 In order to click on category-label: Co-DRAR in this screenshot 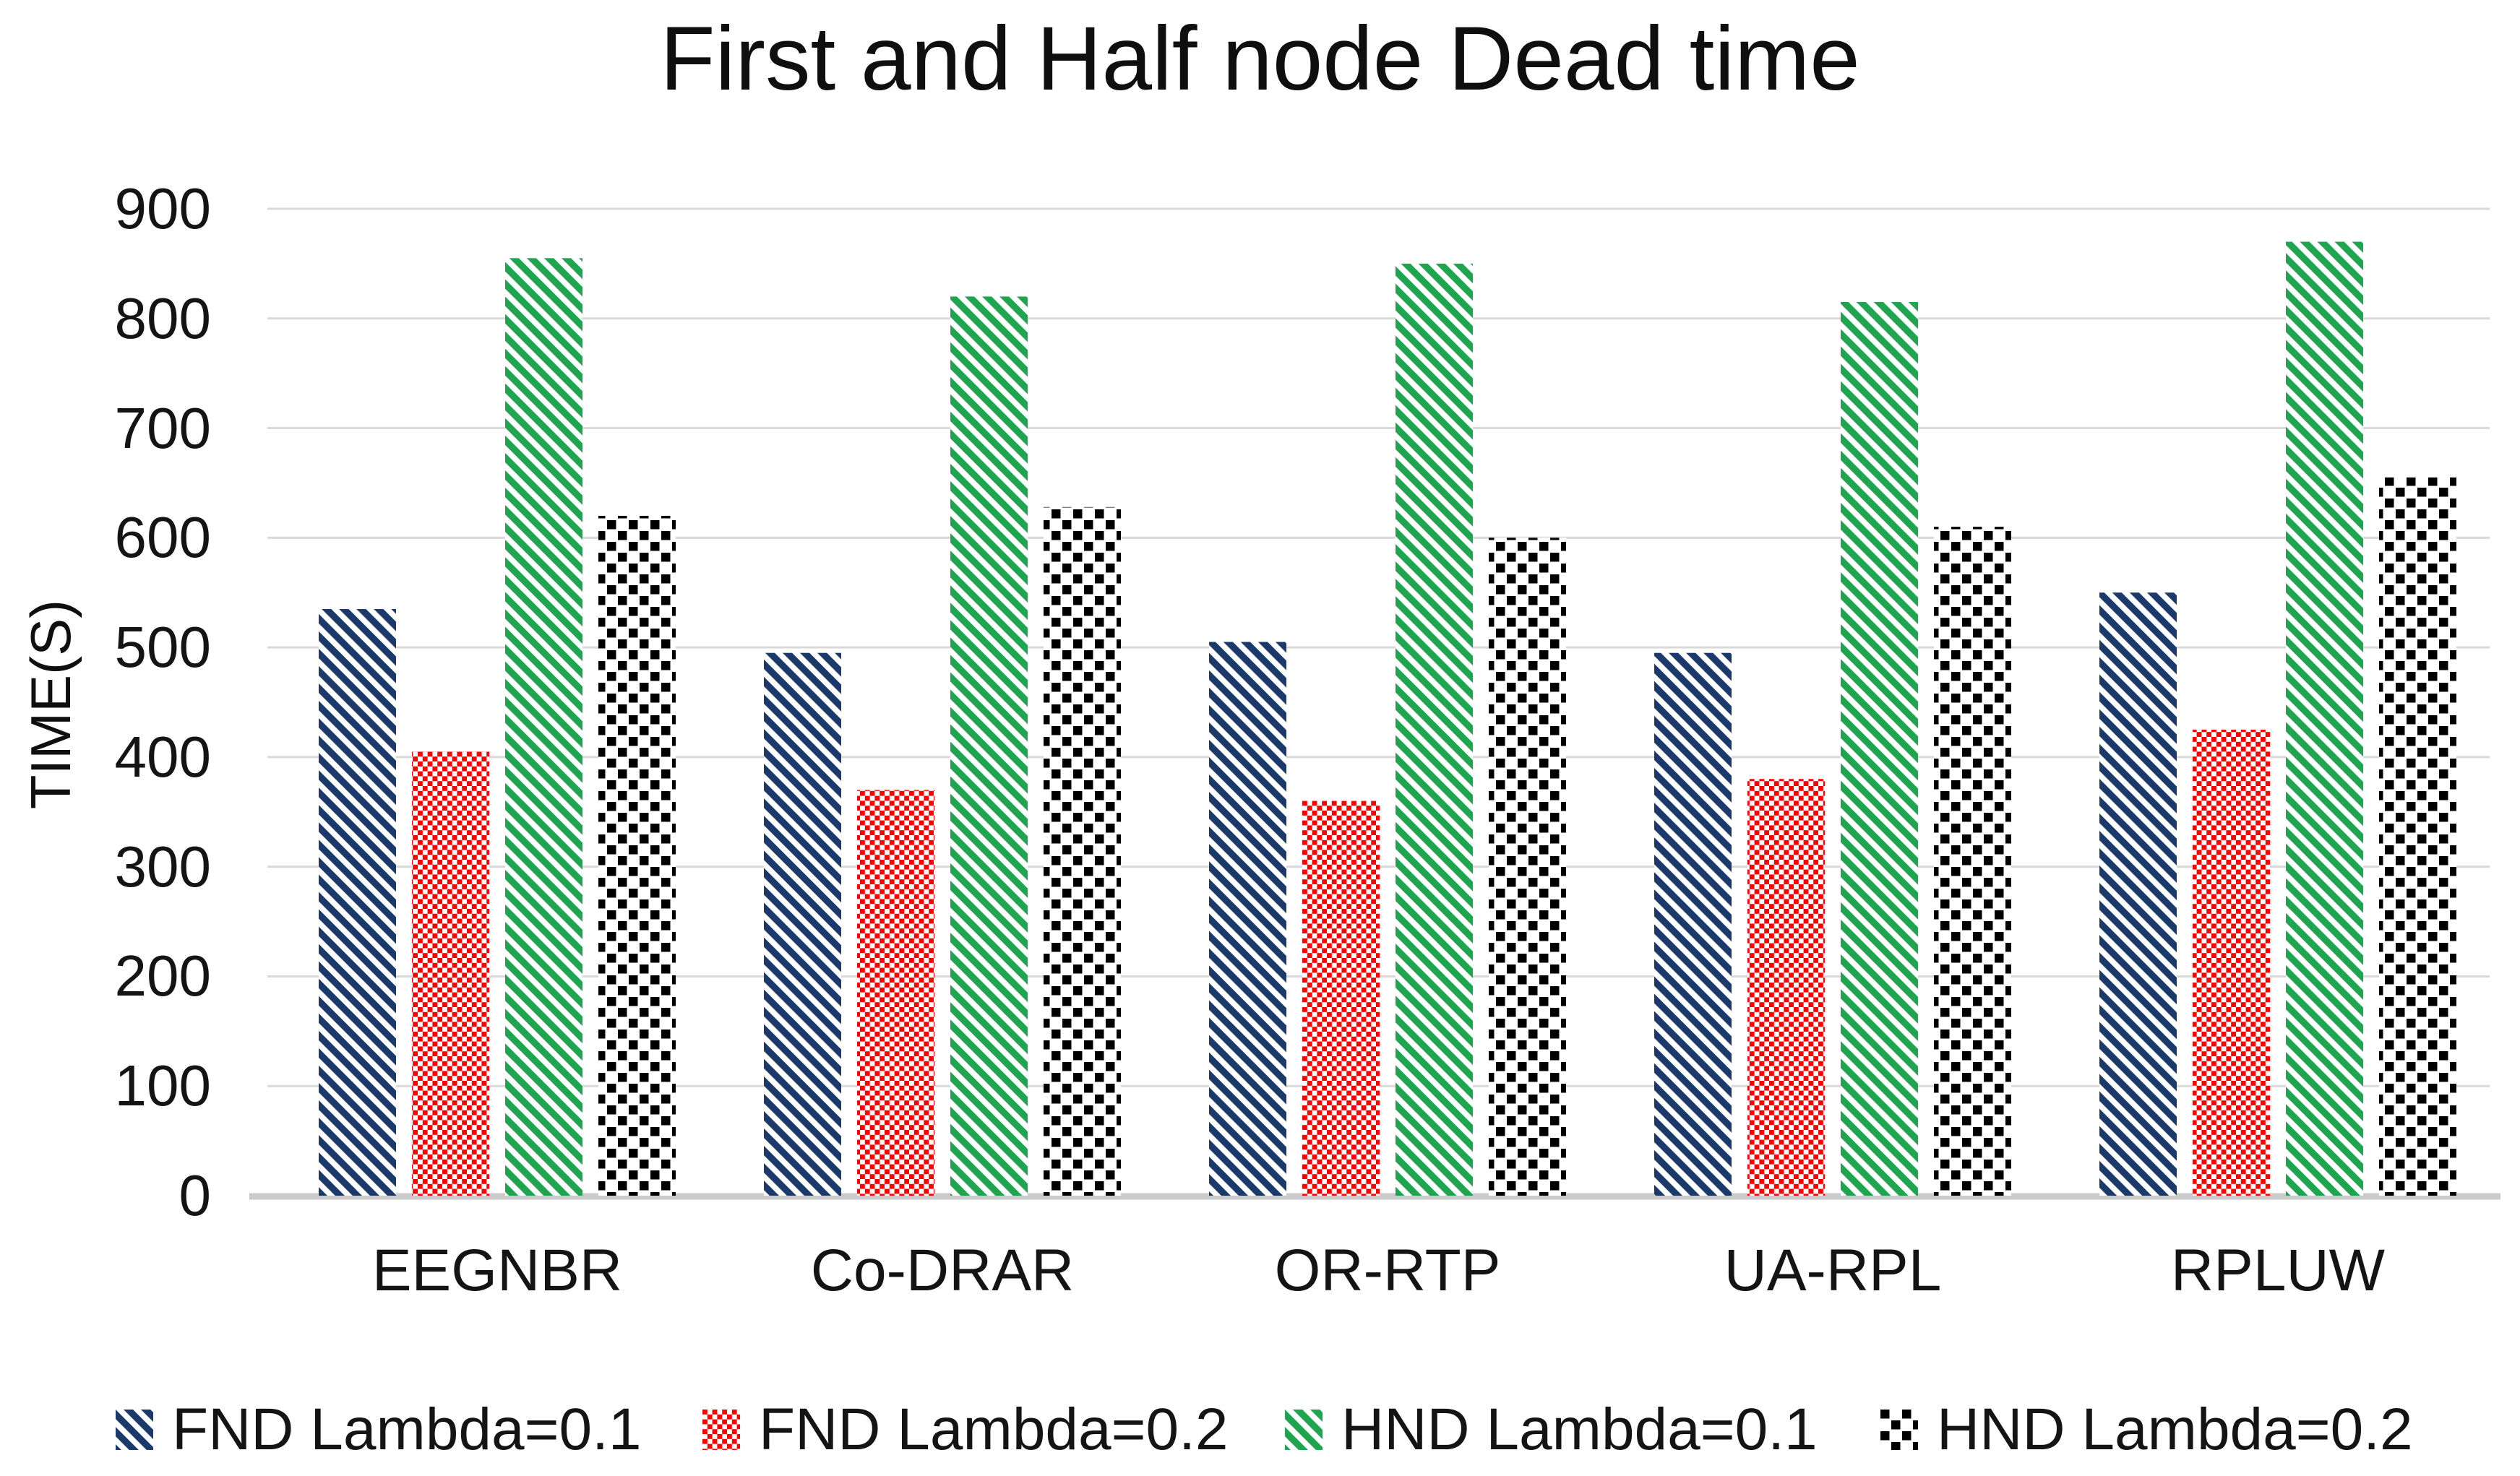, I will do `click(942, 1270)`.